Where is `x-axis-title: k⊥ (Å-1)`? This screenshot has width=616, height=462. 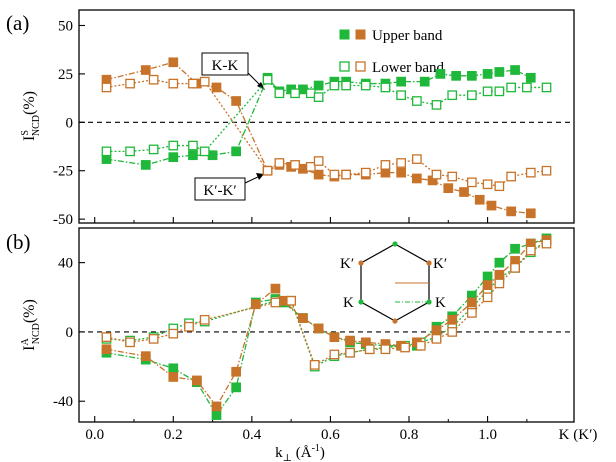 x-axis-title: k⊥ (Å-1) is located at coordinates (300, 452).